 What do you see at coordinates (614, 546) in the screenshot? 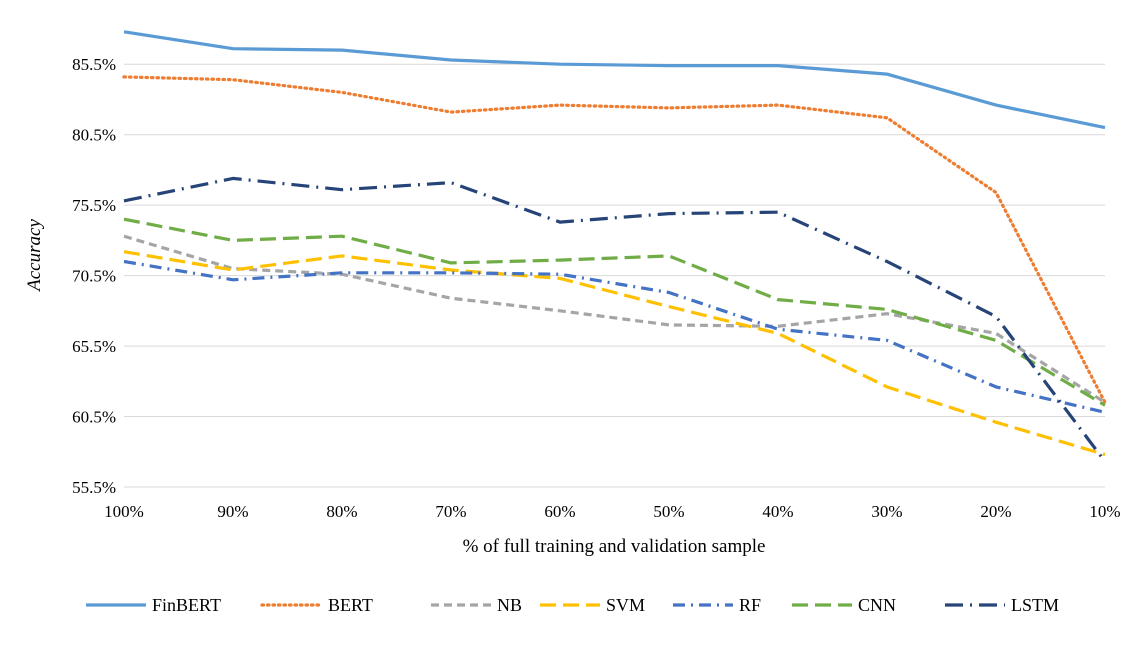
I see `x-axis-title: % of full training and validation sample` at bounding box center [614, 546].